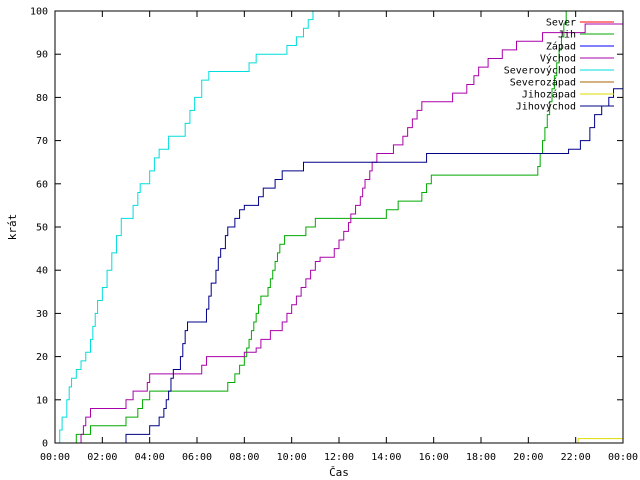 Image resolution: width=640 pixels, height=480 pixels. What do you see at coordinates (576, 457) in the screenshot?
I see `x-tick-label: 22:00` at bounding box center [576, 457].